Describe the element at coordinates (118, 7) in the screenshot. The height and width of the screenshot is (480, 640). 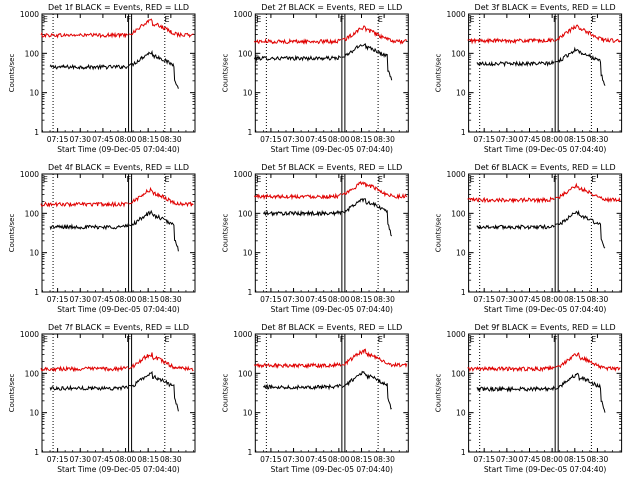
I see `chart-title: Det 1f BLACK = Events, RED = LLD` at that location.